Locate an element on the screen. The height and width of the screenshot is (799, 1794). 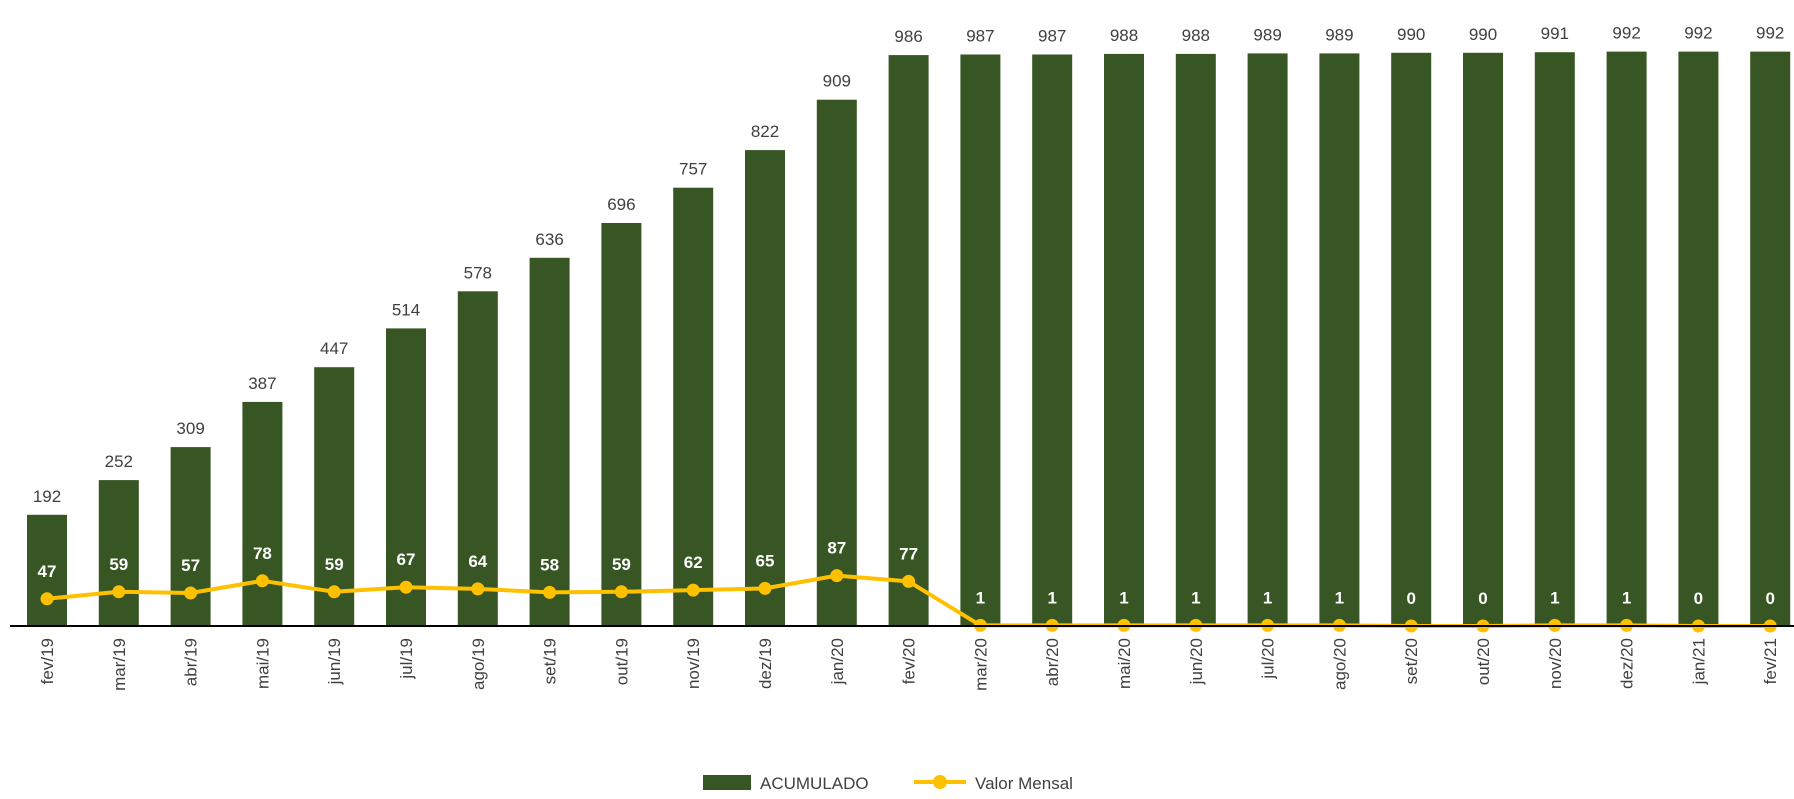
x-tick-label: fev/21 is located at coordinates (1770, 661).